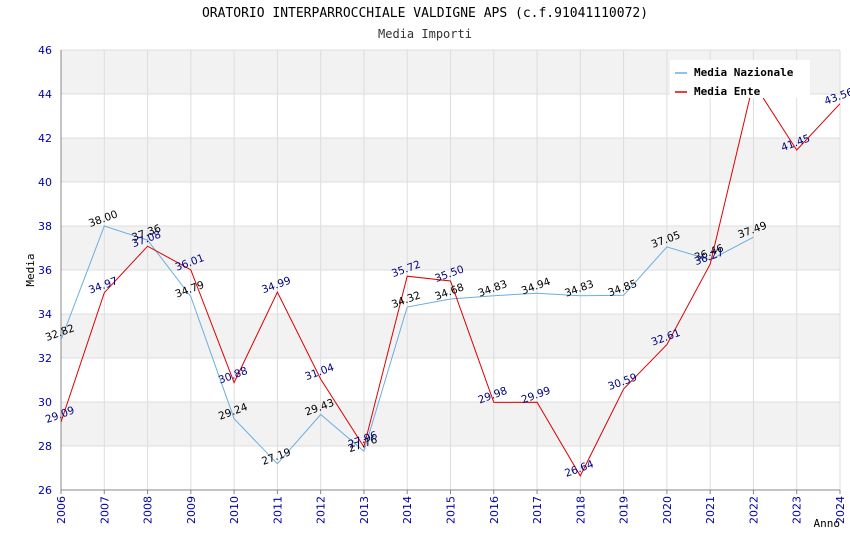 This screenshot has height=550, width=850. Describe the element at coordinates (61, 510) in the screenshot. I see `x-tick-label: 2006` at that location.